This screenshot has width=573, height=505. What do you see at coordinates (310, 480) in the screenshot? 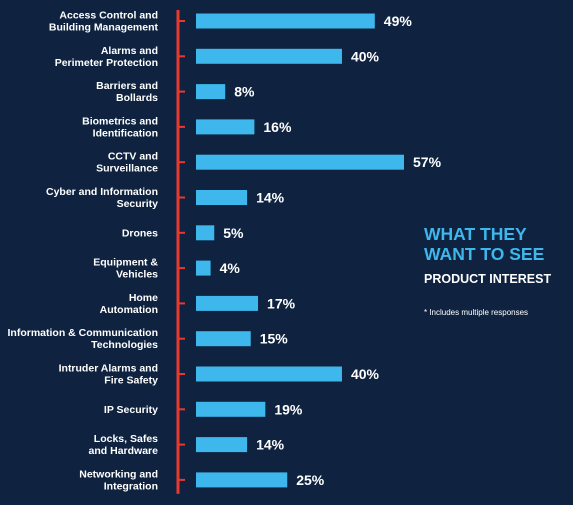
I see `data-label: 25%` at bounding box center [310, 480].